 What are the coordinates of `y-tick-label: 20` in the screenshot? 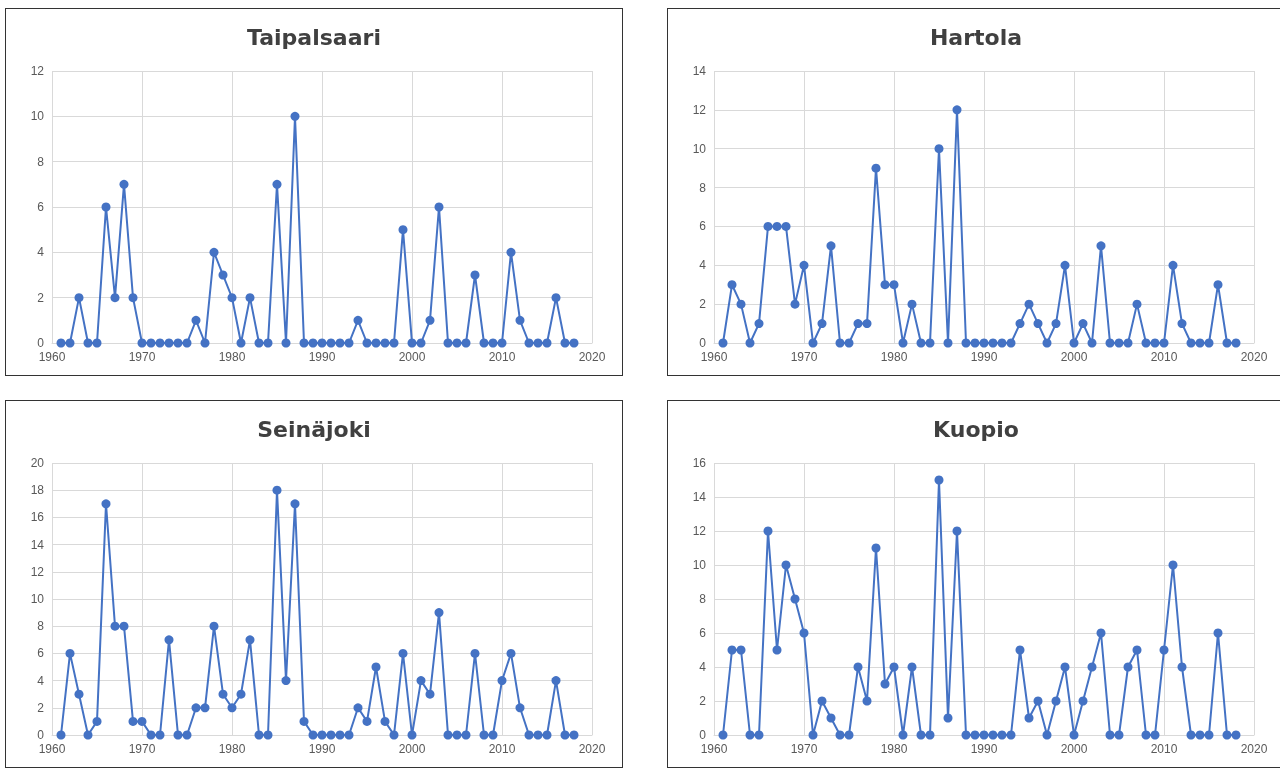 It's located at (37, 463).